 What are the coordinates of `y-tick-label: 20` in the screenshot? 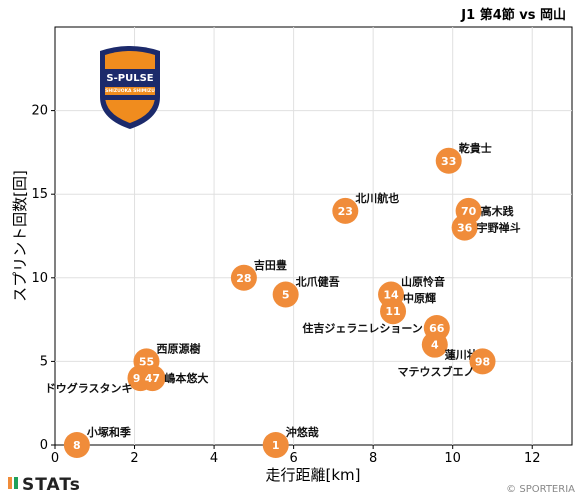 It's located at (39, 111).